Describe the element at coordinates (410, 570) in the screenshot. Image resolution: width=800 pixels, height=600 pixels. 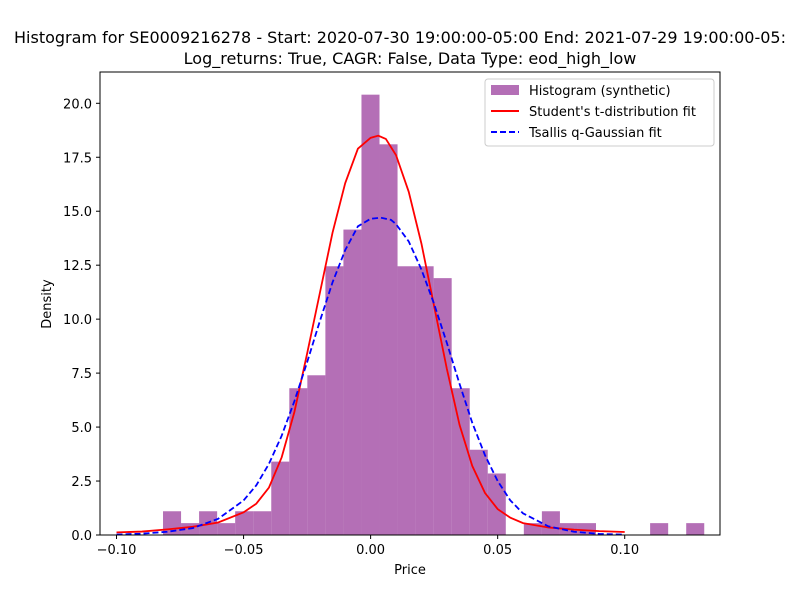
I see `x-axis-label: Price` at that location.